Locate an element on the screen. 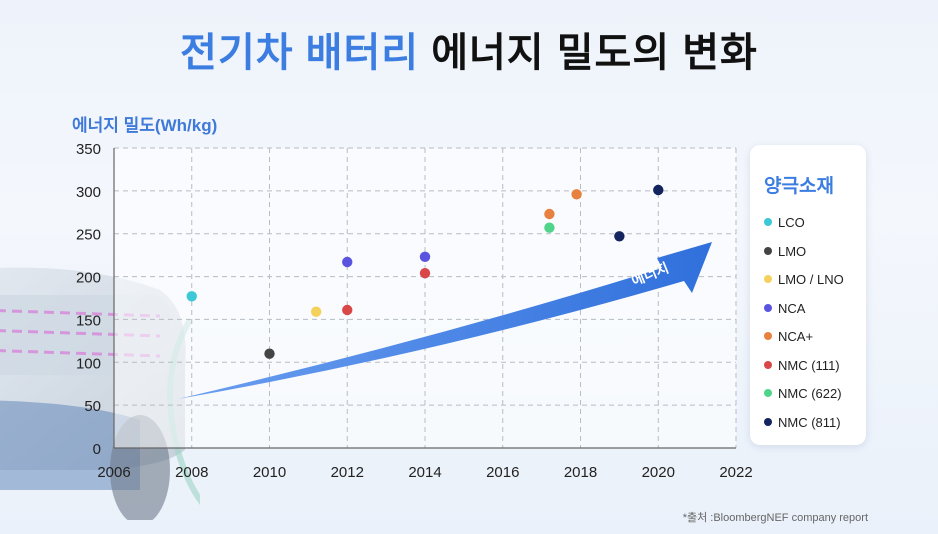 The image size is (938, 534). y-axis-label: 에너지 밀도(Wh/kg) is located at coordinates (145, 125).